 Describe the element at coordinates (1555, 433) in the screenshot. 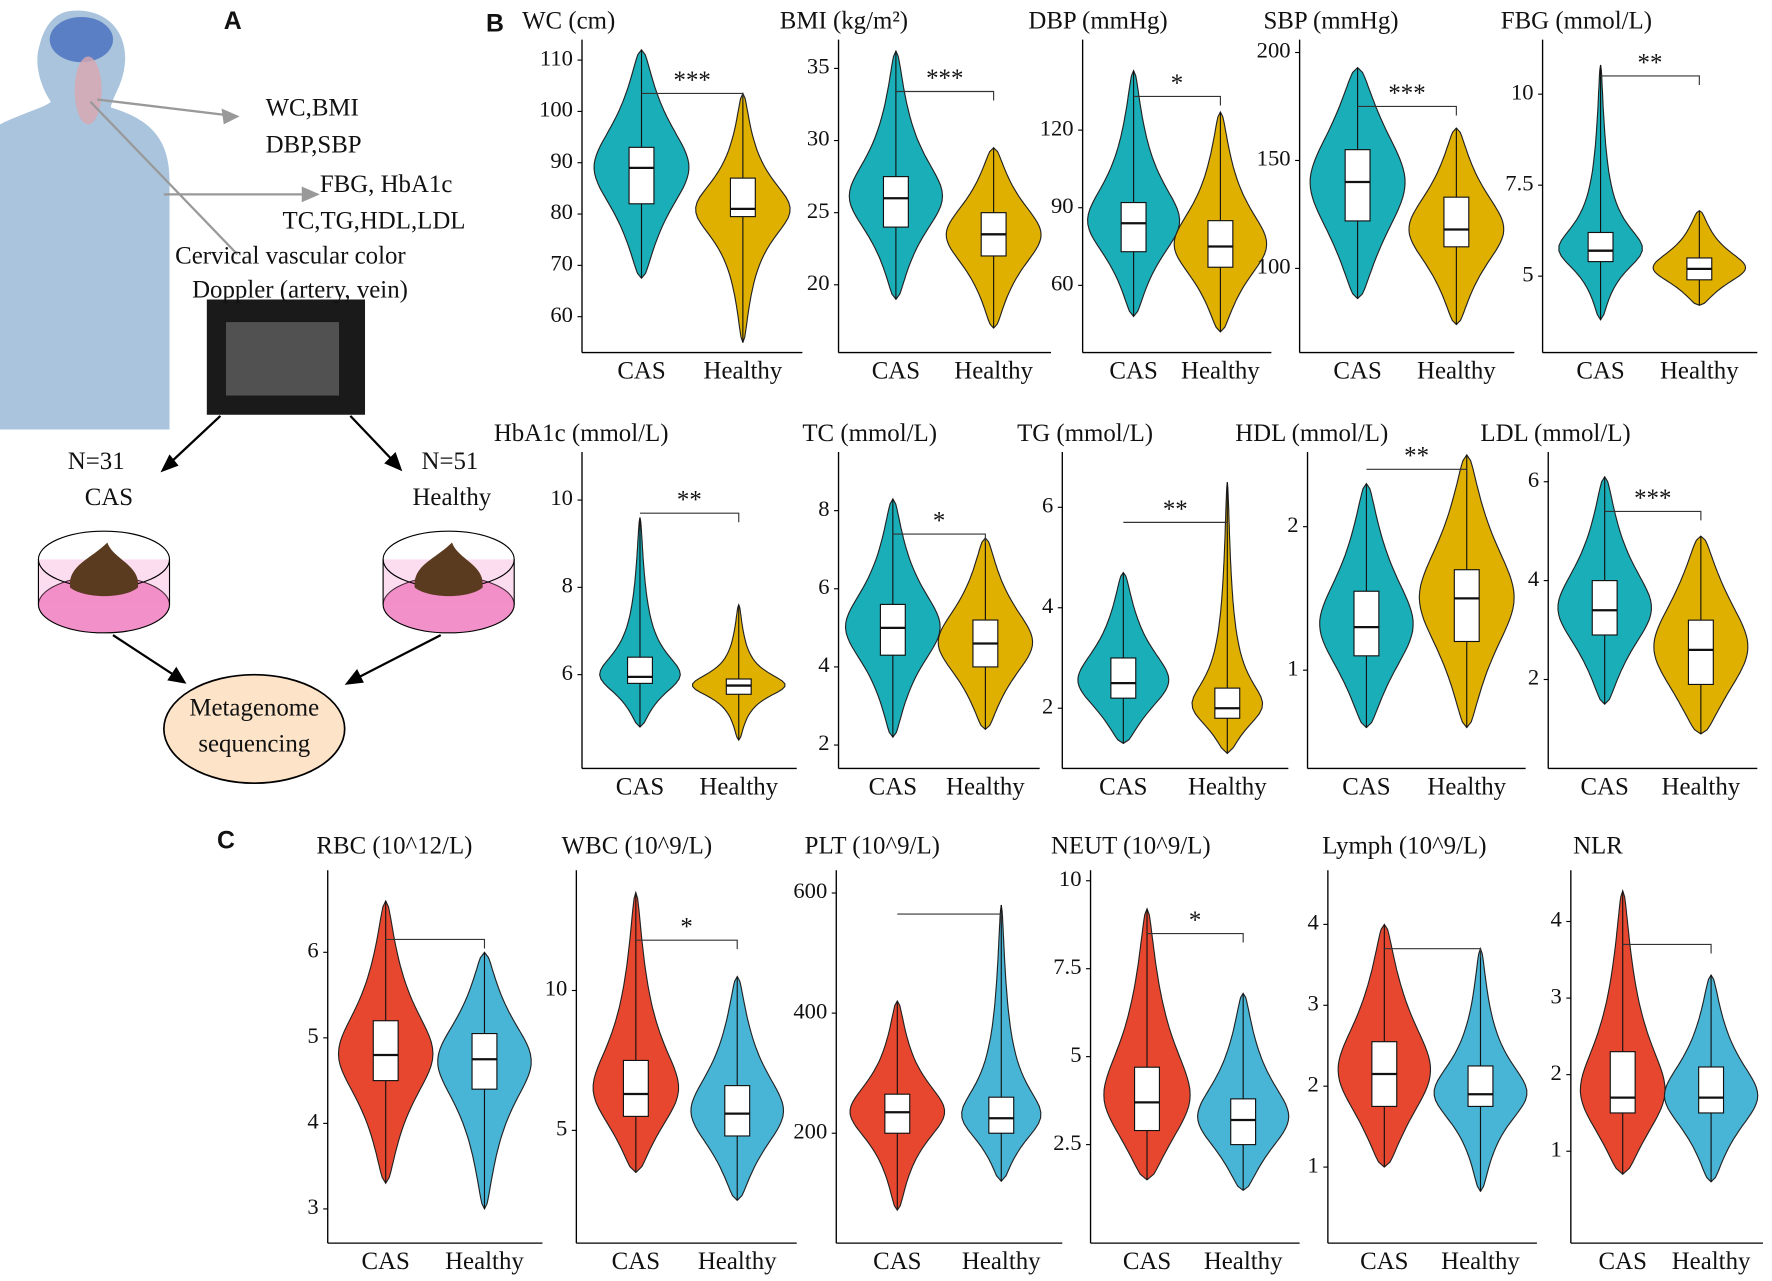

I see `chart-title: LDL (mmol/L)` at that location.